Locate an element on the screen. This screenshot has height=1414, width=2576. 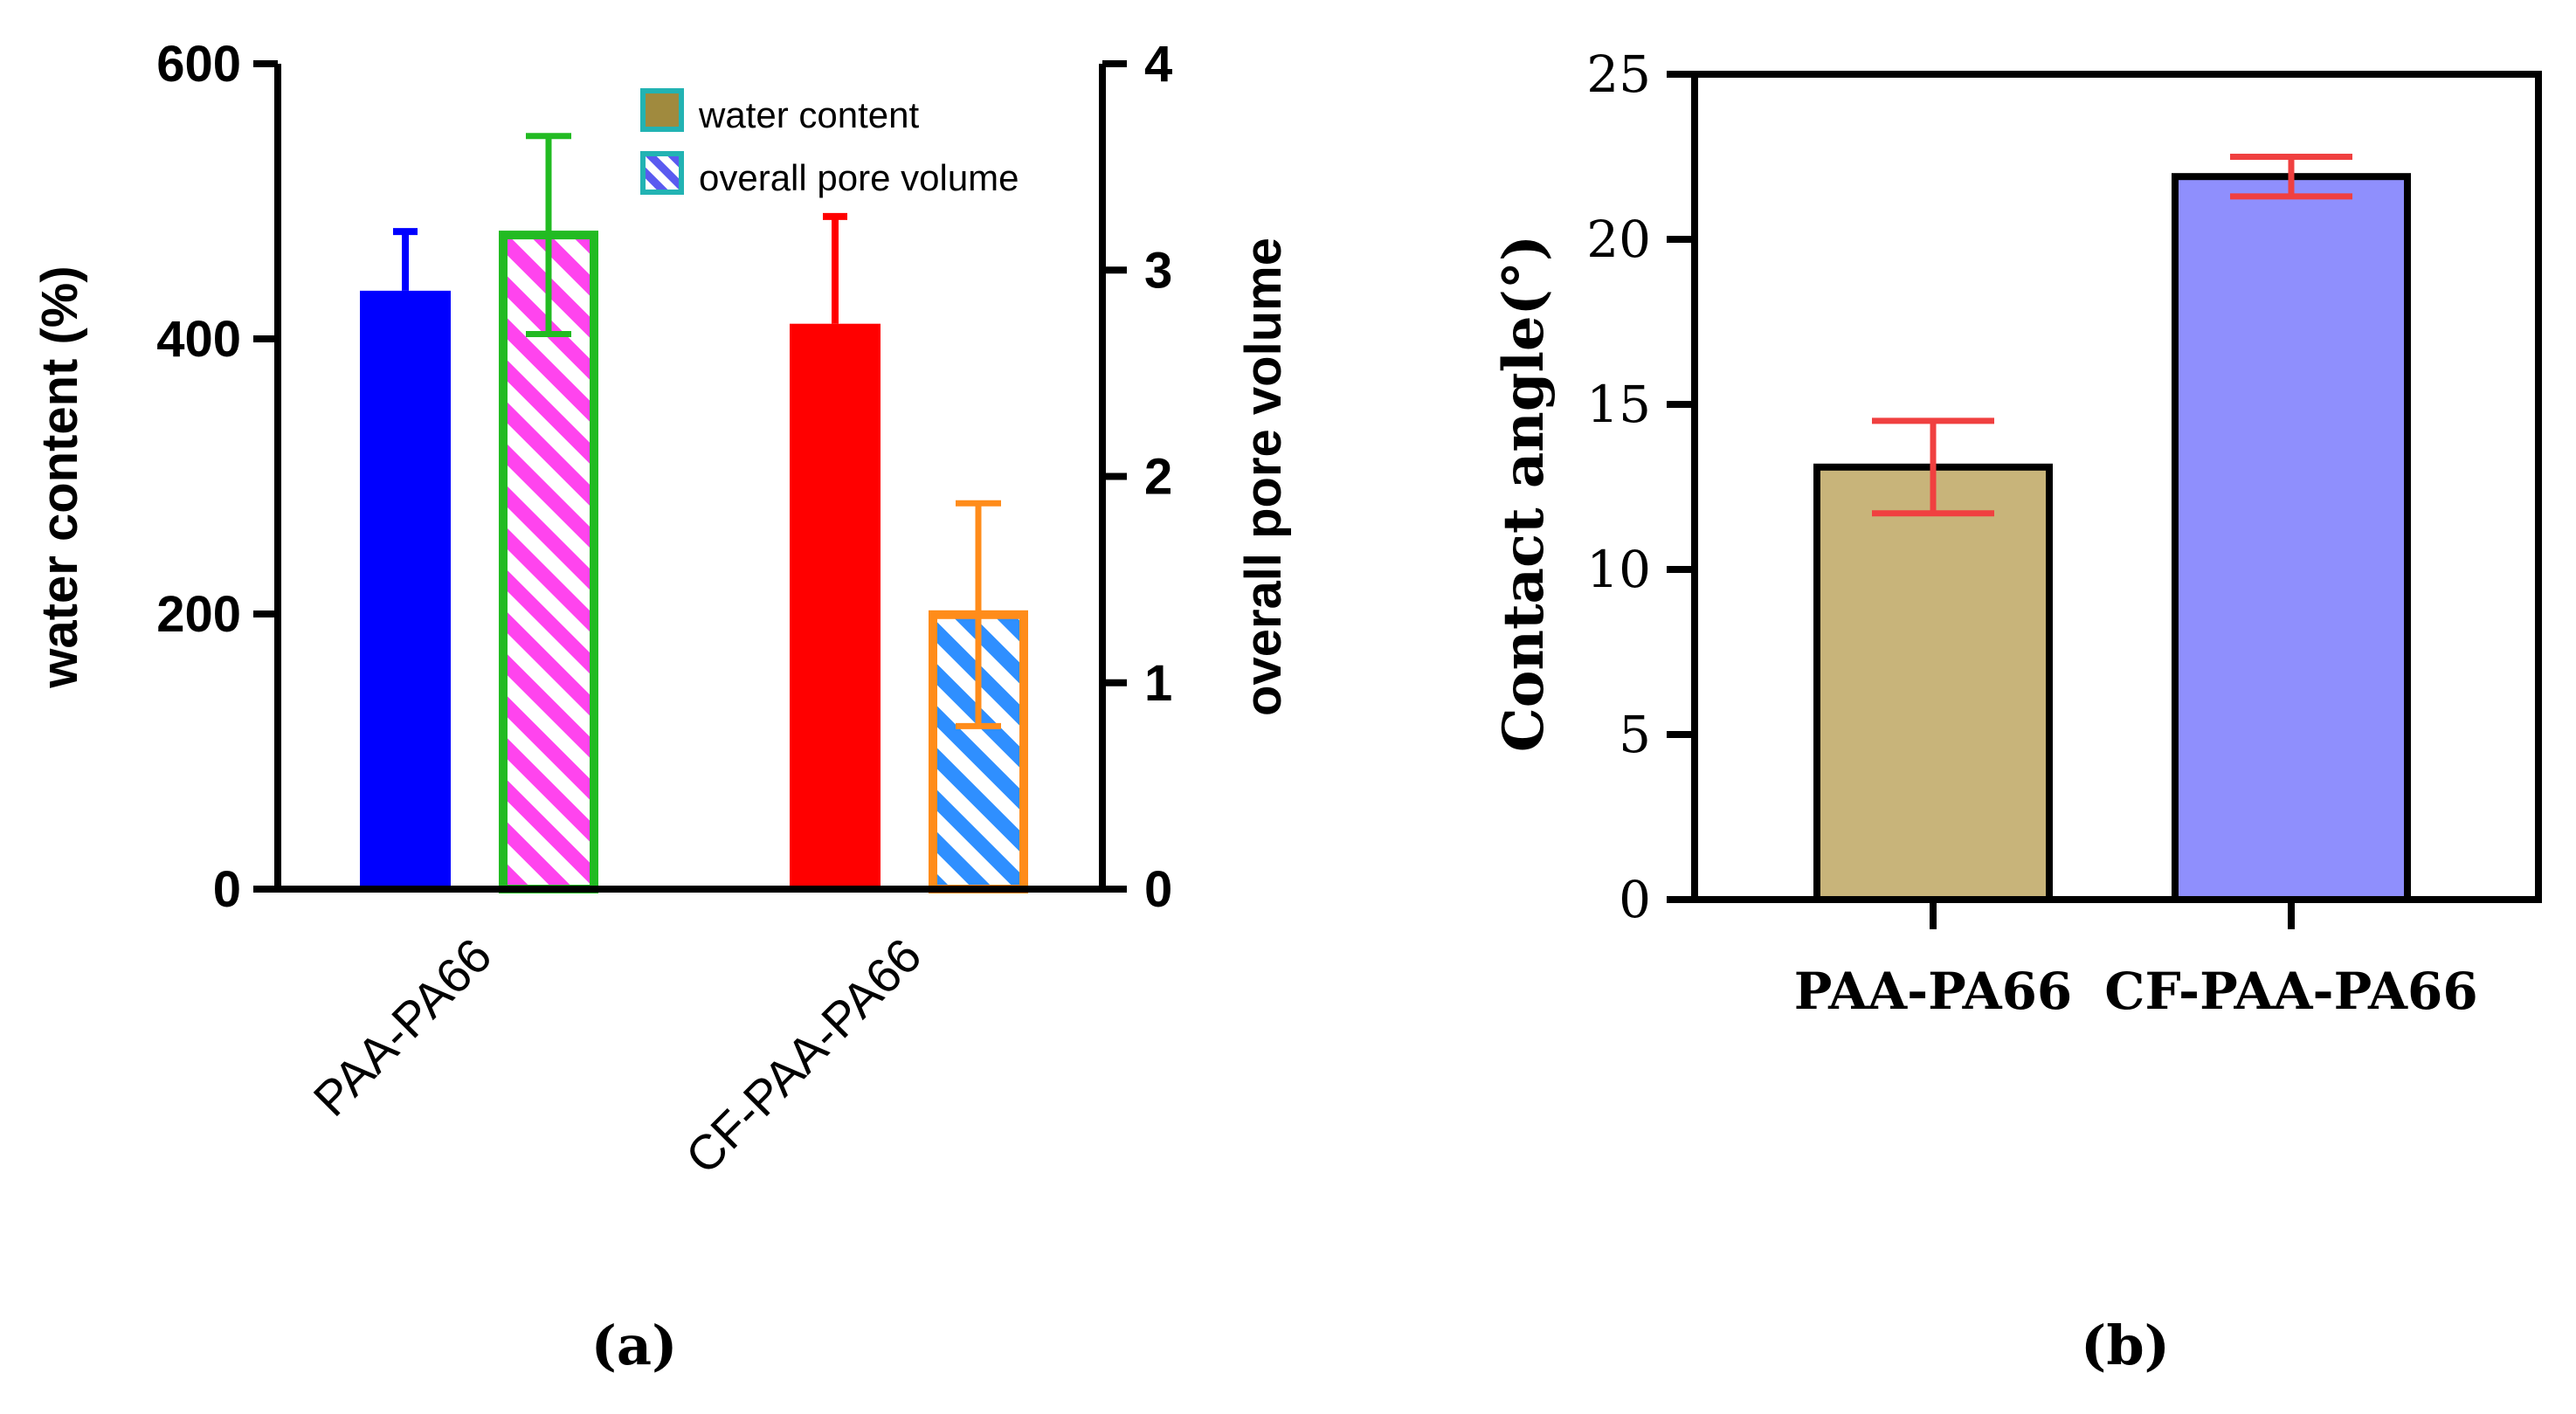
b-error-bars-layer is located at coordinates (2112, 336).